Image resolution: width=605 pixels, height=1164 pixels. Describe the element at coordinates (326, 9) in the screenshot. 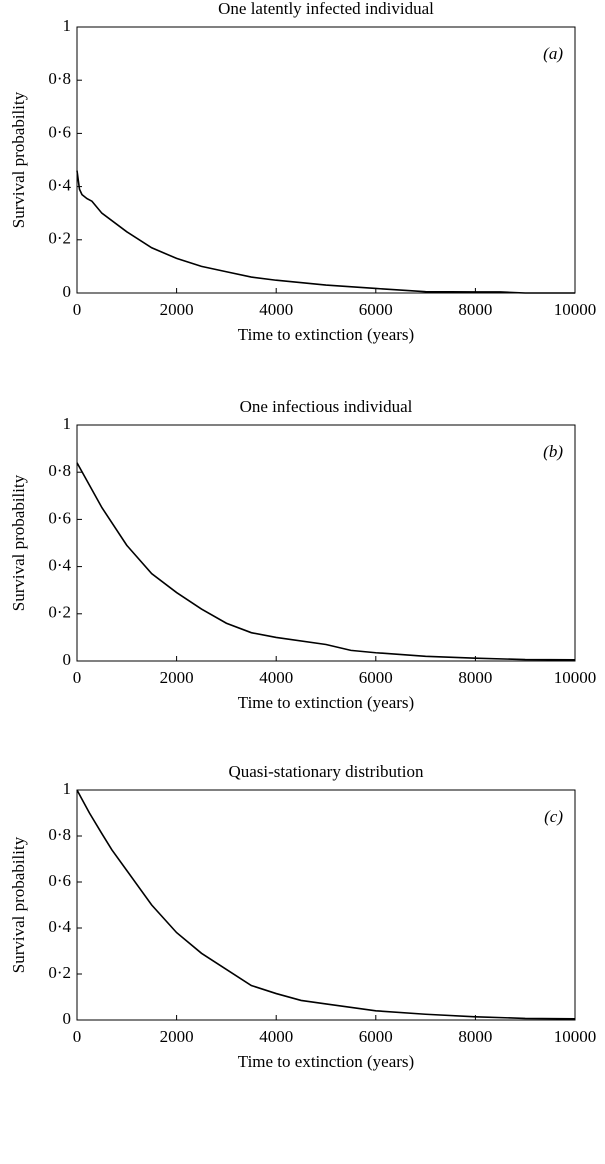

I see `chart-title: One latently infected individual` at that location.